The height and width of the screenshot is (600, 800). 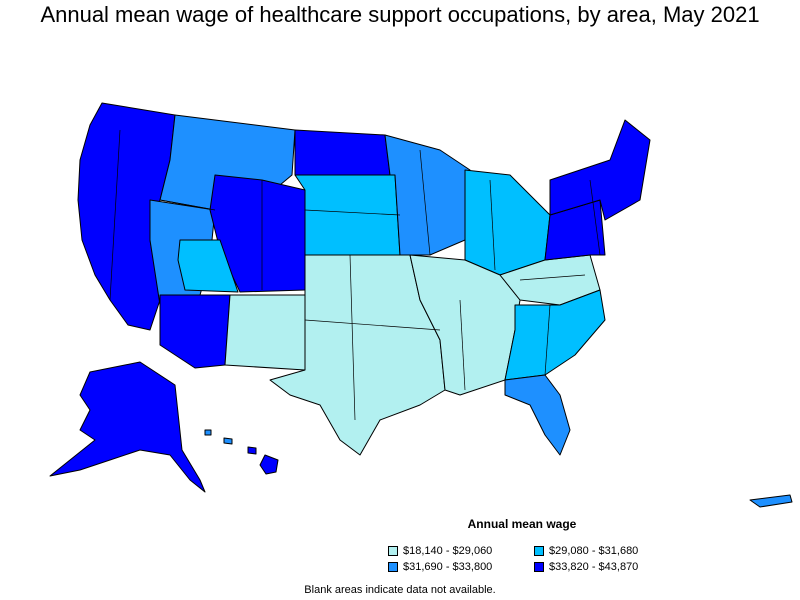 What do you see at coordinates (347, 215) in the screenshot?
I see `region-south-dakota-nebraska` at bounding box center [347, 215].